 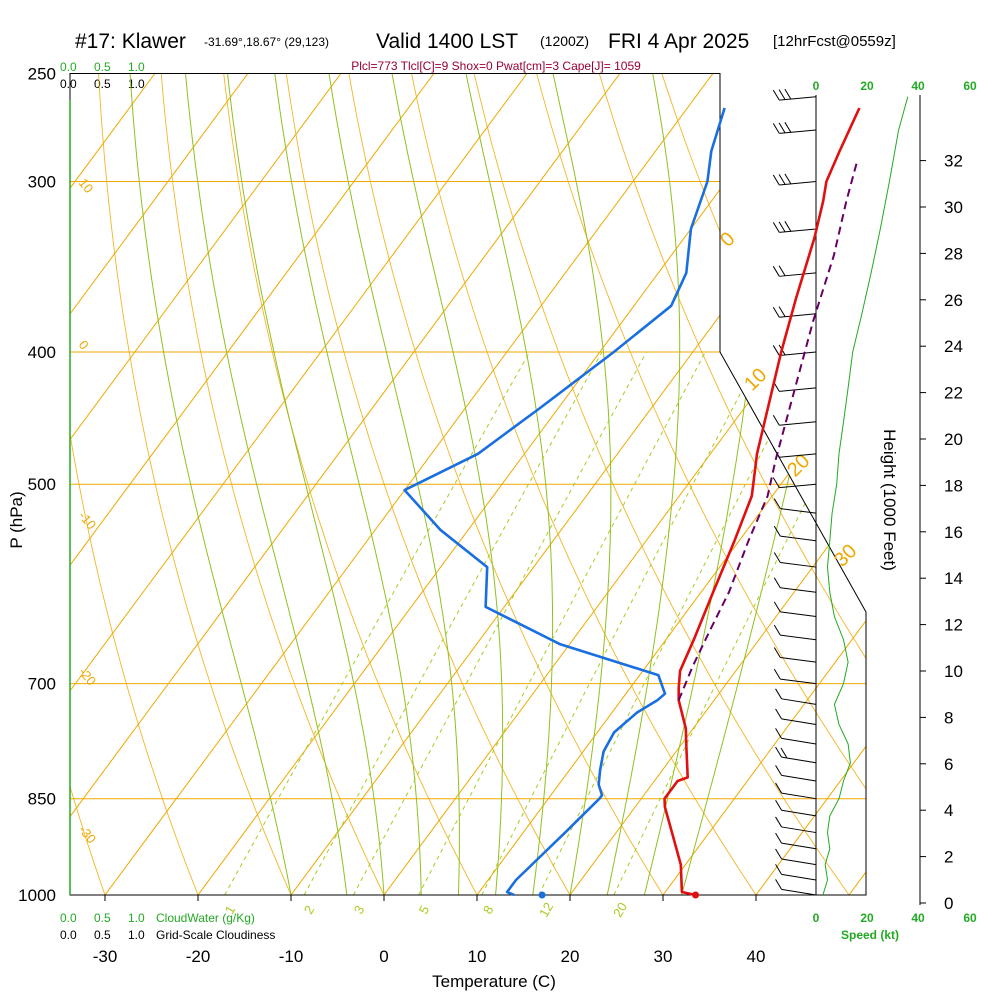 I want to click on top-black-scale-1: 0.5, so click(x=102, y=84).